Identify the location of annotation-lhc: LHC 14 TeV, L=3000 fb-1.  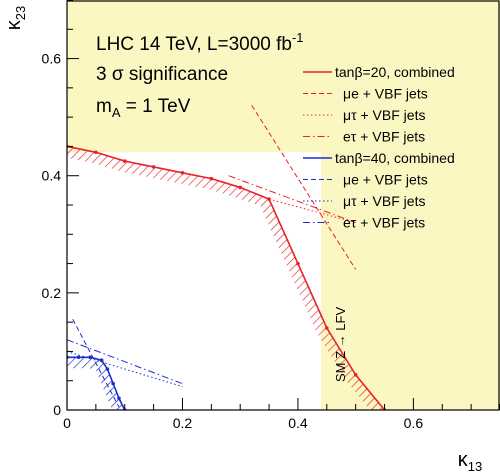
(200, 42).